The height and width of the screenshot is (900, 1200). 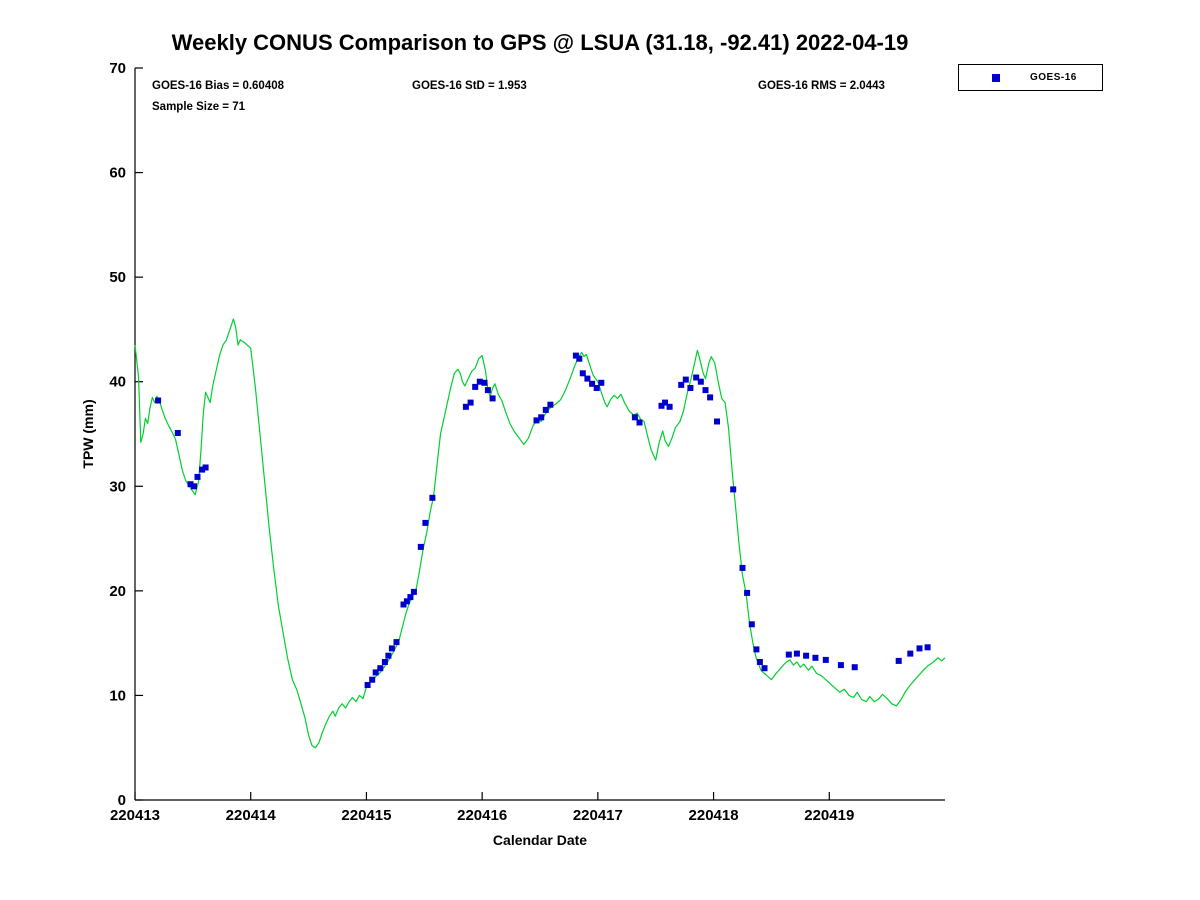 What do you see at coordinates (218, 86) in the screenshot?
I see `stat-bias: GOES-16 Bias = 0.60408` at bounding box center [218, 86].